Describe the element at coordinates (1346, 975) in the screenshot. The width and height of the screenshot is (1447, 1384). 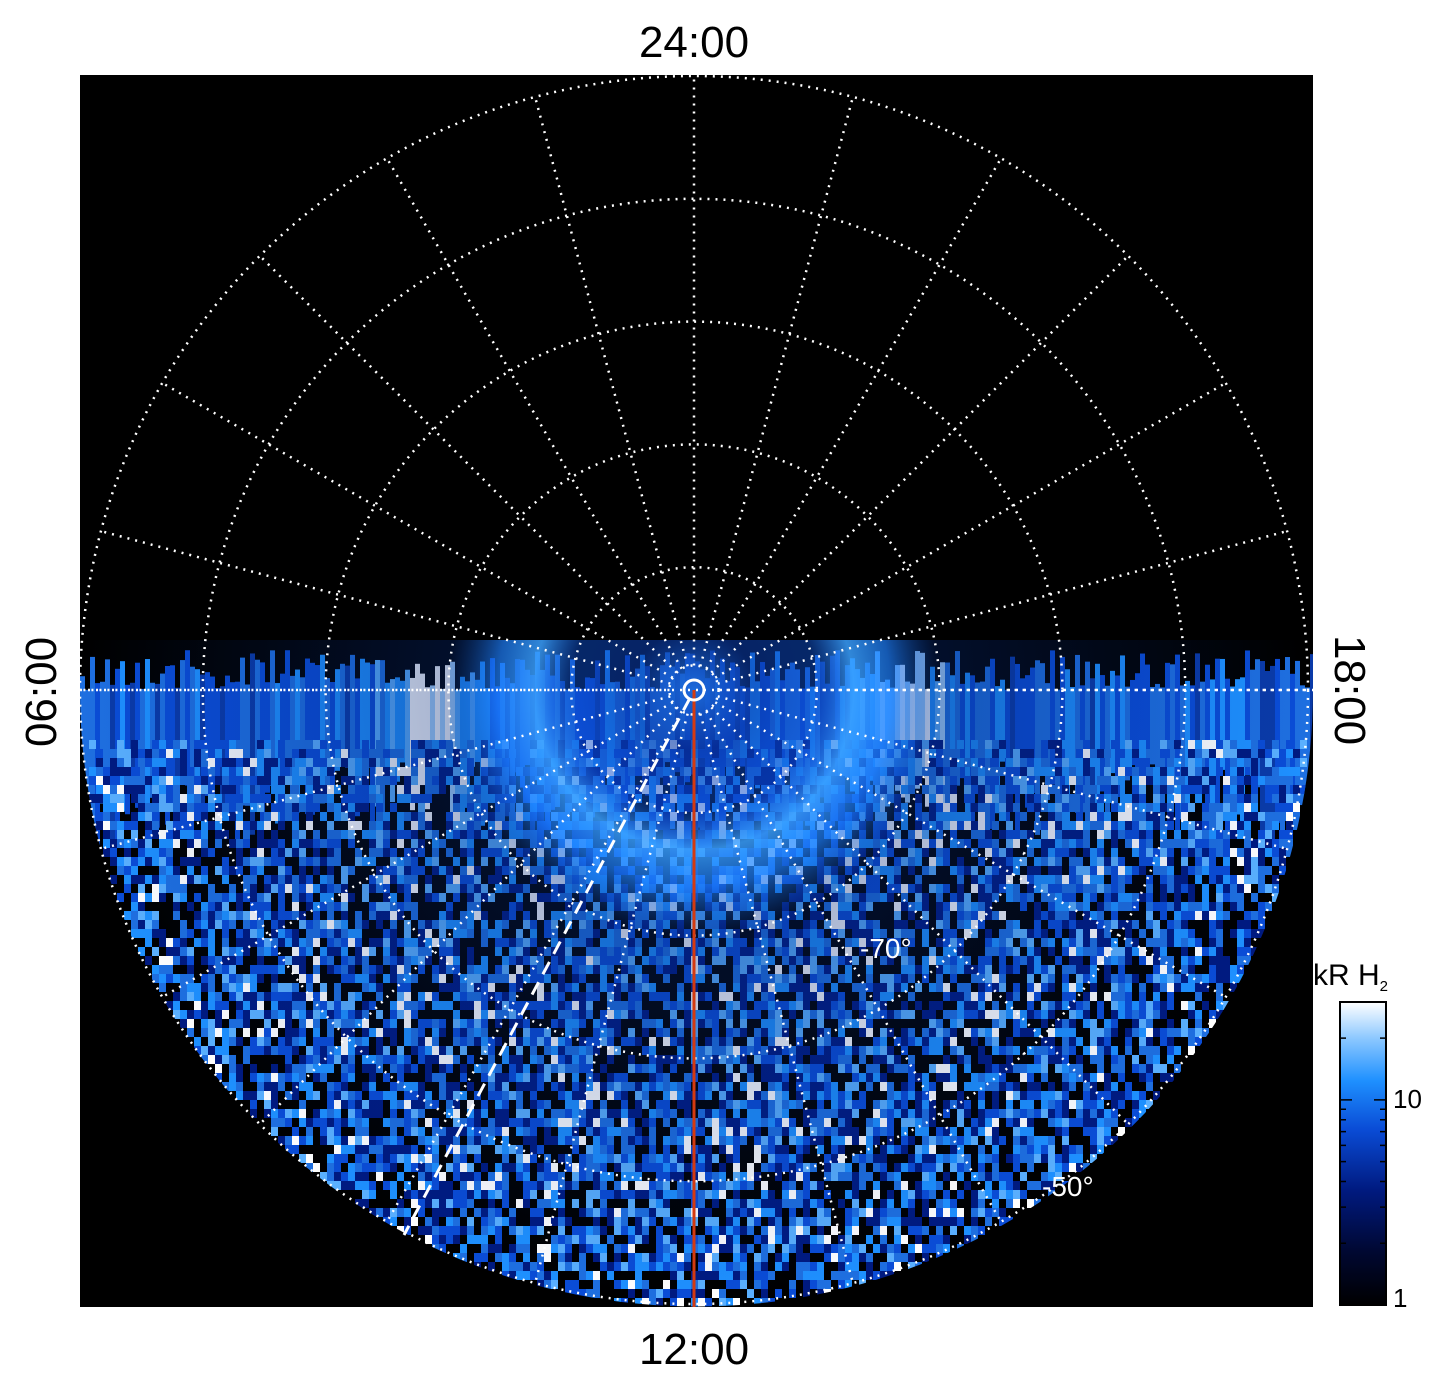
I see `colorbar-title-main: kR H` at that location.